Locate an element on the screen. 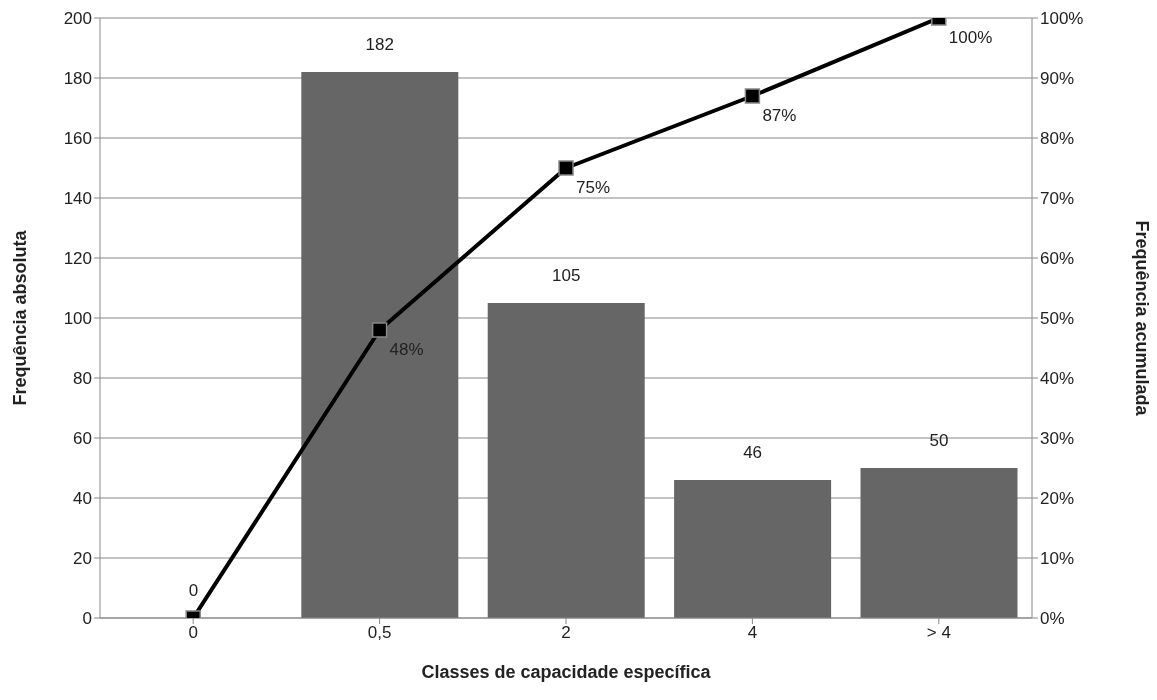 This screenshot has height=700, width=1157. x-axis-title: Classes de capacidade específica is located at coordinates (566, 672).